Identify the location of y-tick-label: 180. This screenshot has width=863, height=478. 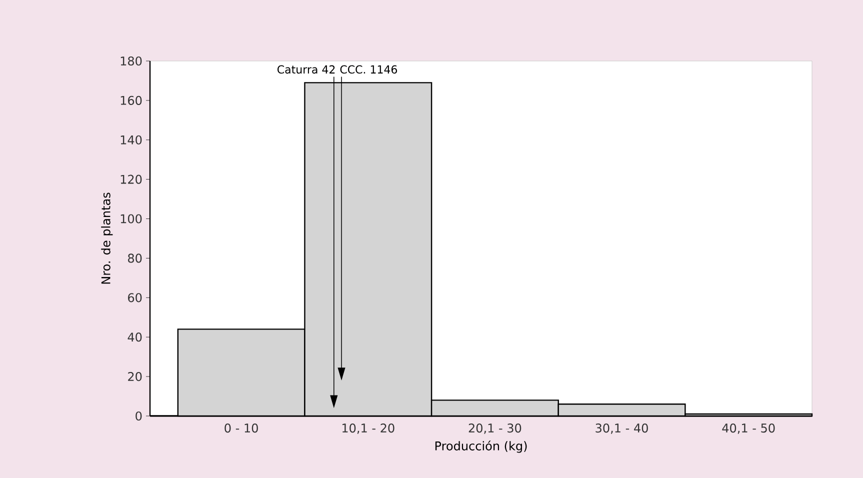
(131, 61).